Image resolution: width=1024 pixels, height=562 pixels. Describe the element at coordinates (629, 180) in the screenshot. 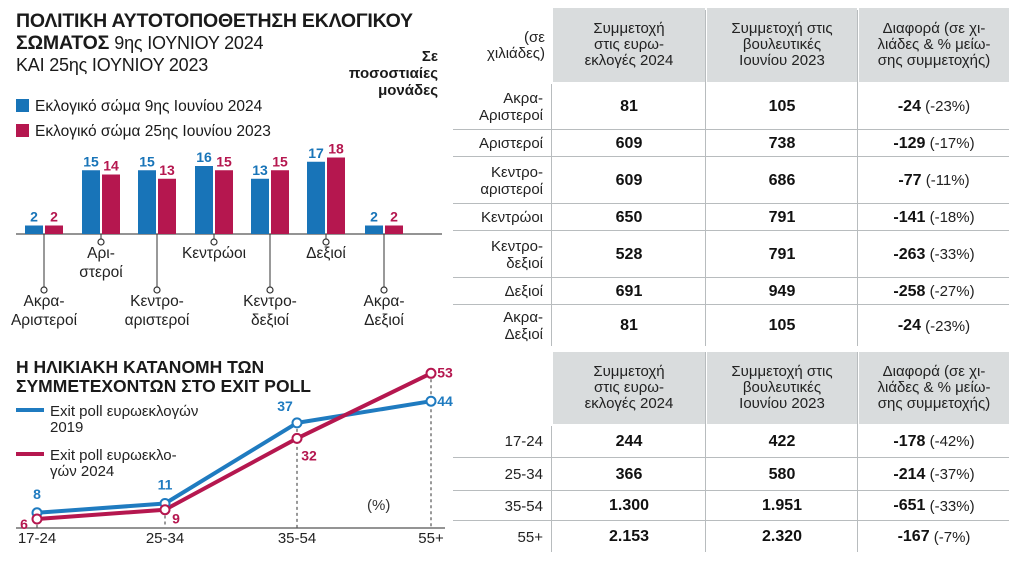

I see `table1-cell-2-0: 609` at that location.